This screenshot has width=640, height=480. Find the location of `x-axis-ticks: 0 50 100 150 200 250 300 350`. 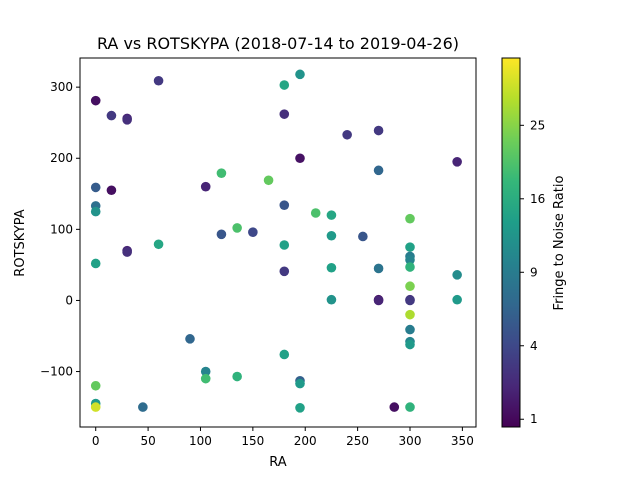

x-axis-ticks: 0 50 100 150 200 250 300 350 is located at coordinates (283, 437).